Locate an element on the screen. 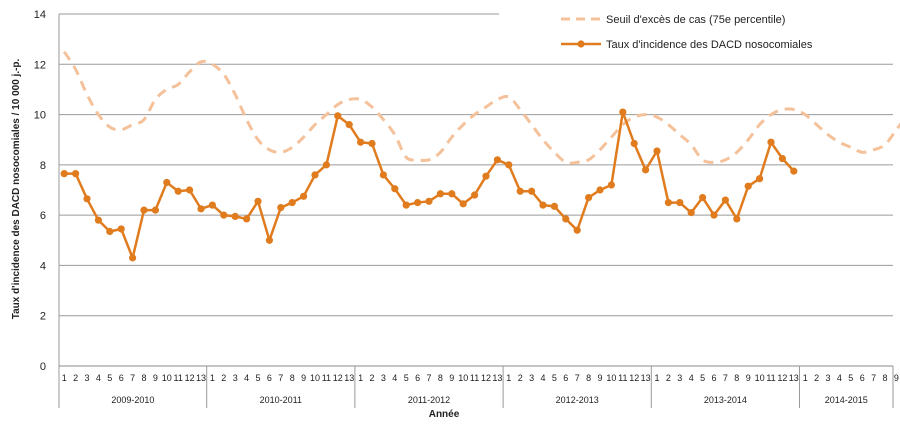  y-tick-label: 4 is located at coordinates (43, 266).